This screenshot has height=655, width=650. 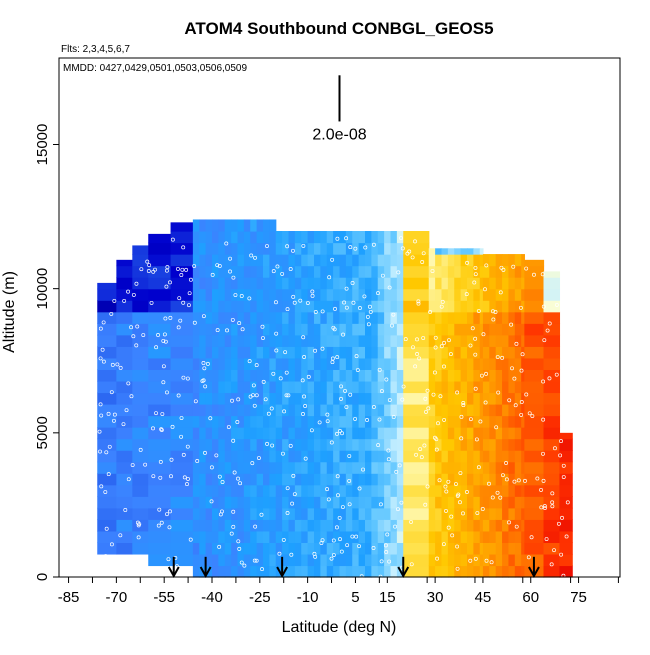 I want to click on x-tick-label: 75, so click(x=578, y=597).